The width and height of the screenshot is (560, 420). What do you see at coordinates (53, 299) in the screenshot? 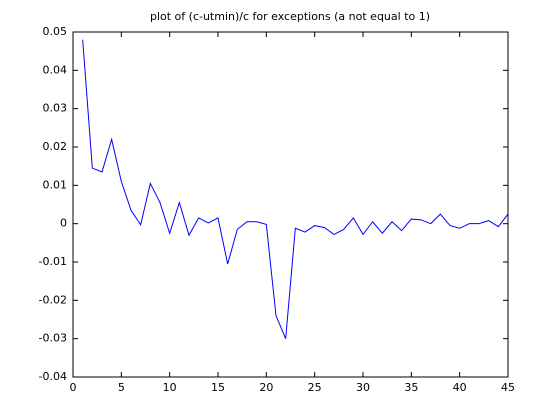
I see `y-tick-label: -0.02` at bounding box center [53, 299].